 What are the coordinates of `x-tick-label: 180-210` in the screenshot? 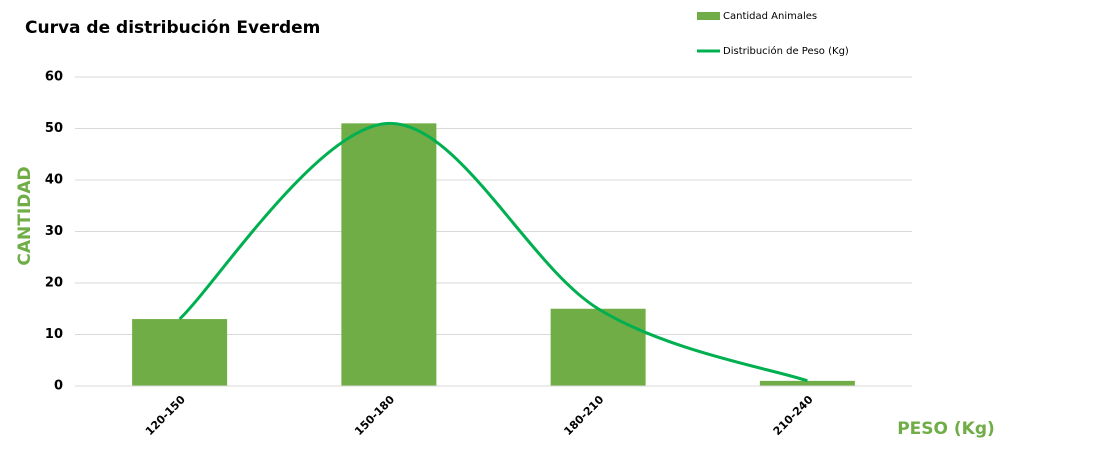 It's located at (583, 415).